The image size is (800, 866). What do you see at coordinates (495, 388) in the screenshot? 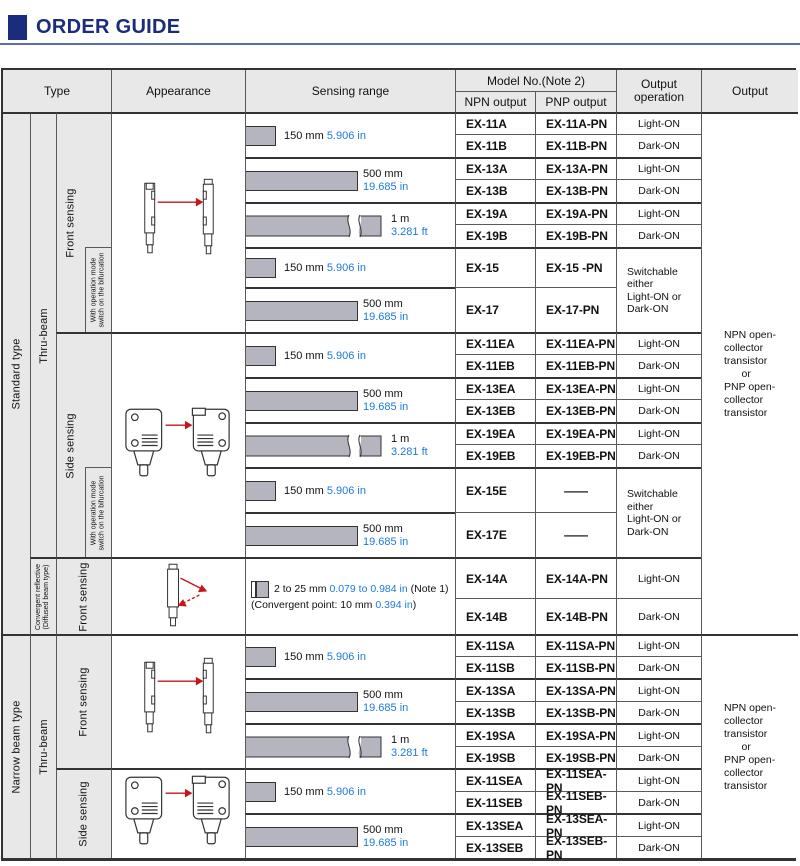
I see `npn-cell: EX-13EA` at bounding box center [495, 388].